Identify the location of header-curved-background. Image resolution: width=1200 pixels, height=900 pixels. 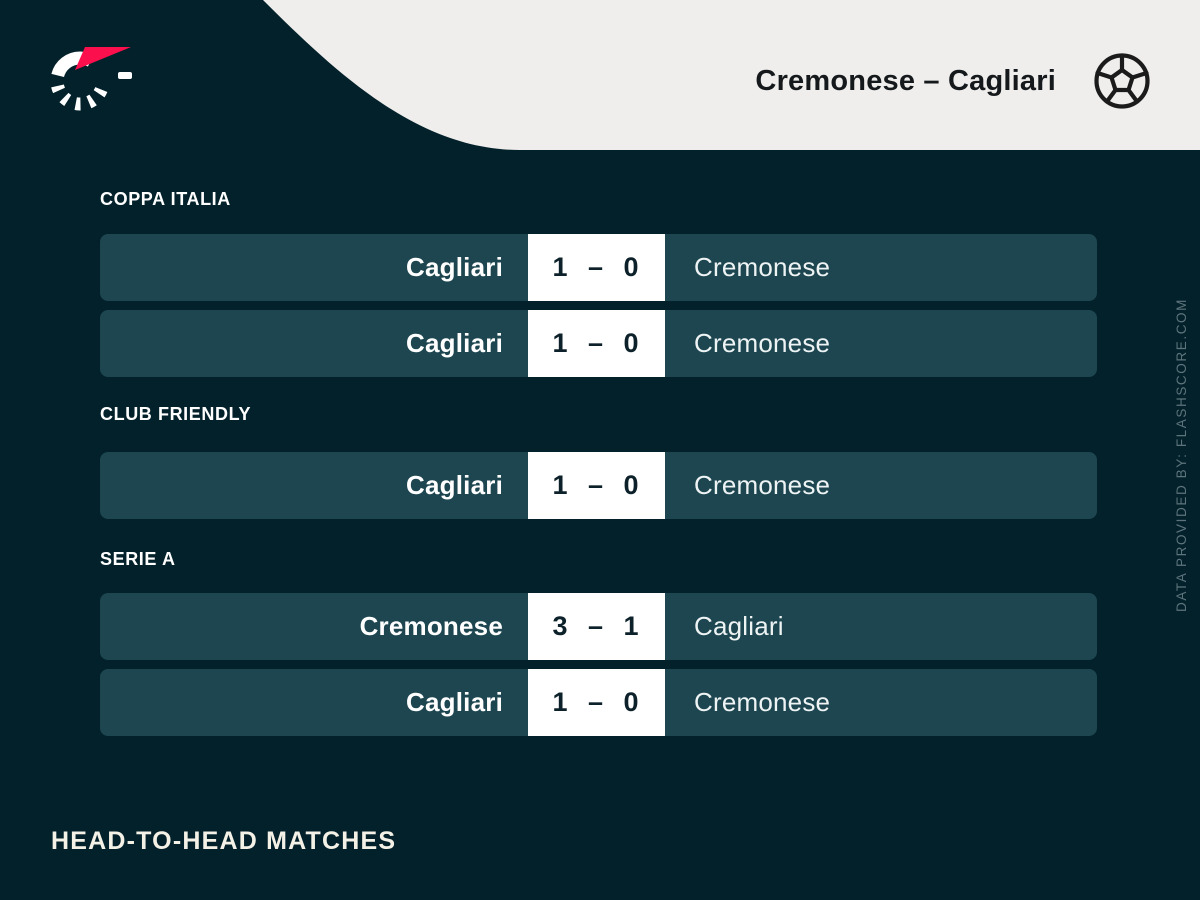
(731, 75).